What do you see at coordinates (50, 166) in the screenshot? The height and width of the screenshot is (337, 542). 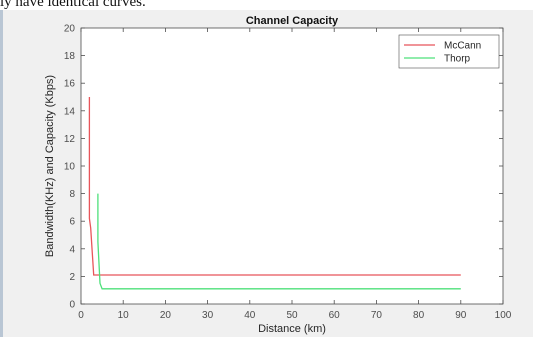 I see `y-axis-label: Bandwidth(KHz) and Capacity (Kbps)` at bounding box center [50, 166].